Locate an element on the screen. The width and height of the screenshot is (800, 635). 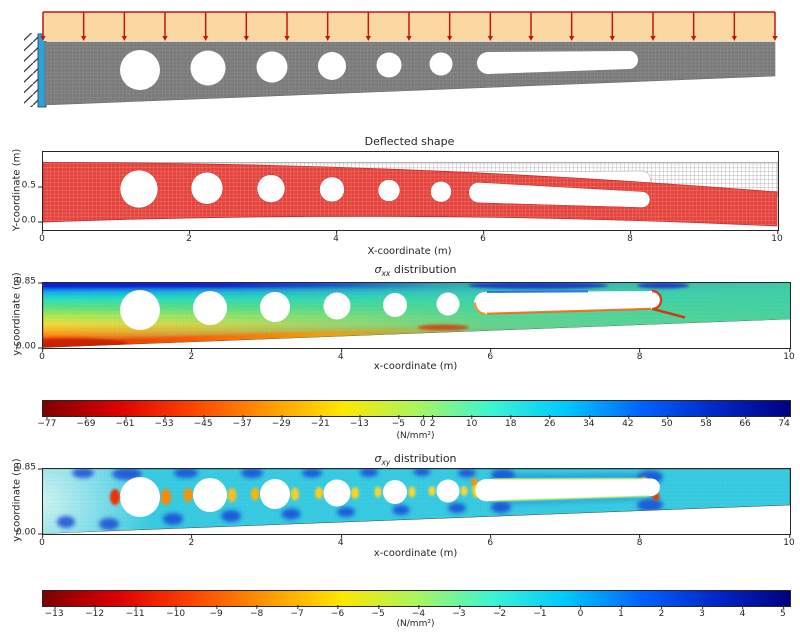
deflected-x-ticks: 0 2 4 6 8 10 is located at coordinates (411, 237).